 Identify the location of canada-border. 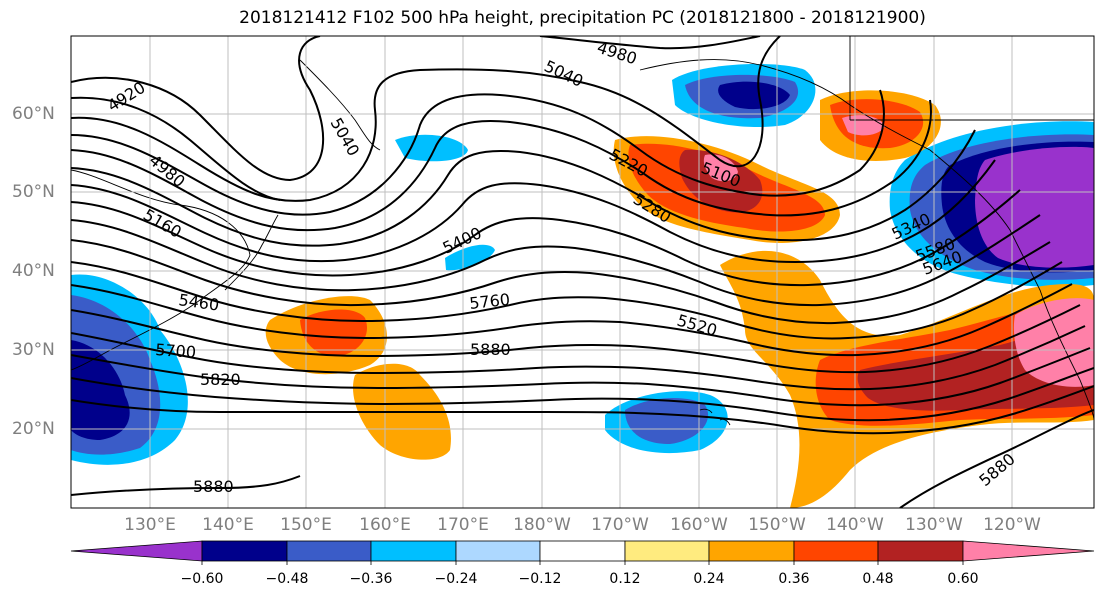
(971, 78).